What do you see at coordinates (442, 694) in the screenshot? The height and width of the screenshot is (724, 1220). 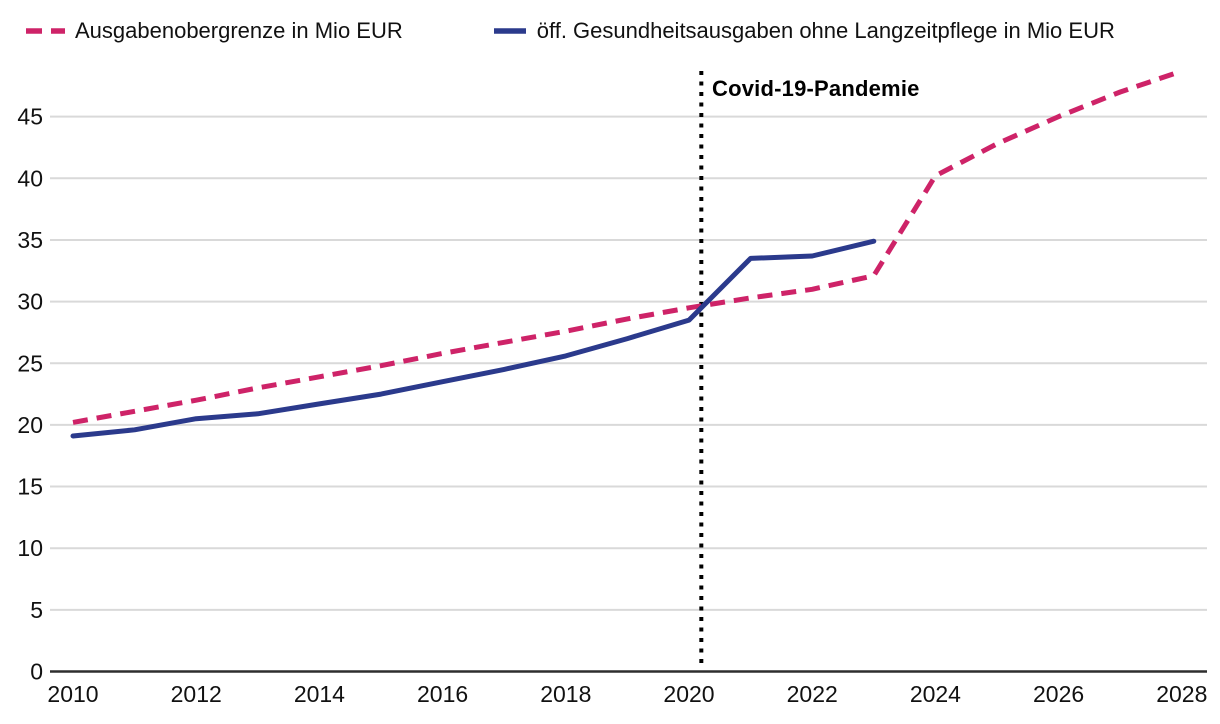 I see `x-tick-label: 2016` at bounding box center [442, 694].